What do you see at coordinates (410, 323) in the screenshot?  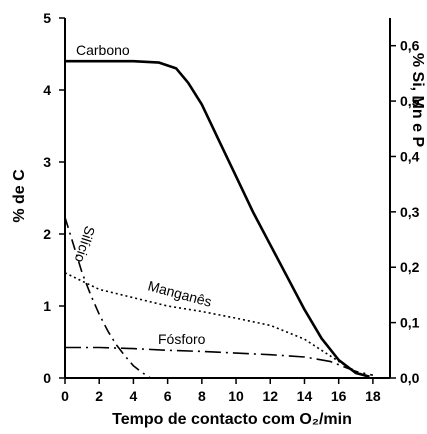 I see `right-tick-label: 0,1` at bounding box center [410, 323].